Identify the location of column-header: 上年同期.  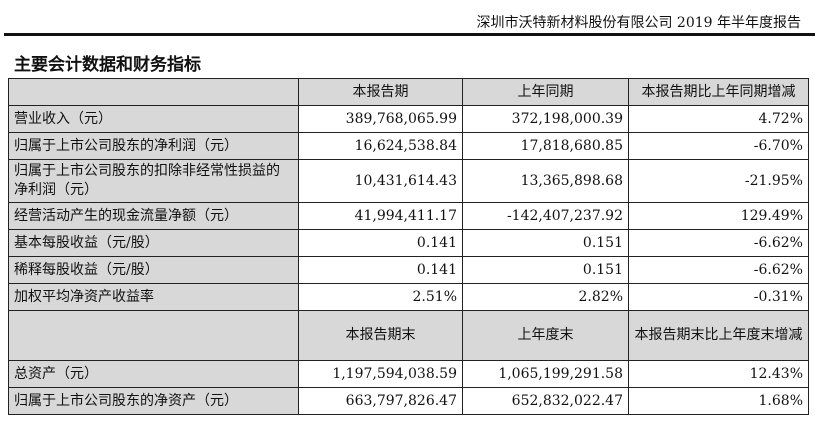
(545, 92).